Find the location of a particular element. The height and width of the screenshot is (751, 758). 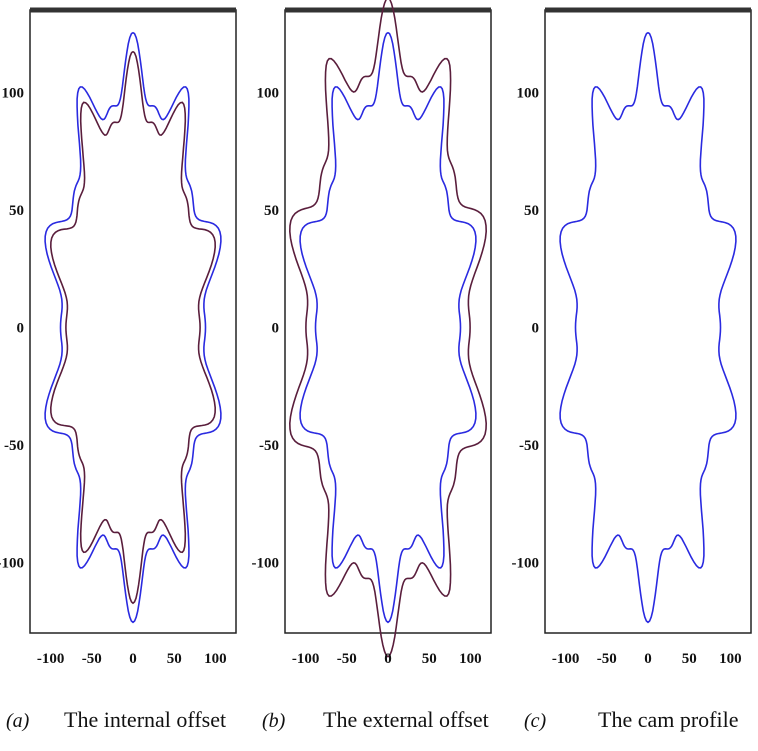

panel-b-letter: (b) is located at coordinates (274, 721).